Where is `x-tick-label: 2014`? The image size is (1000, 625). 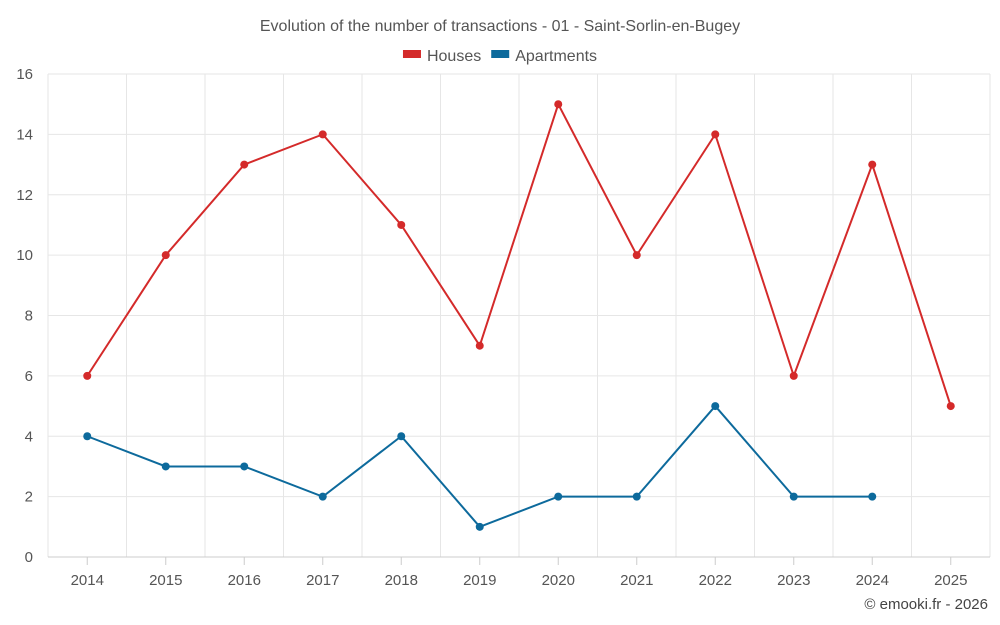
x-tick-label: 2014 is located at coordinates (87, 580).